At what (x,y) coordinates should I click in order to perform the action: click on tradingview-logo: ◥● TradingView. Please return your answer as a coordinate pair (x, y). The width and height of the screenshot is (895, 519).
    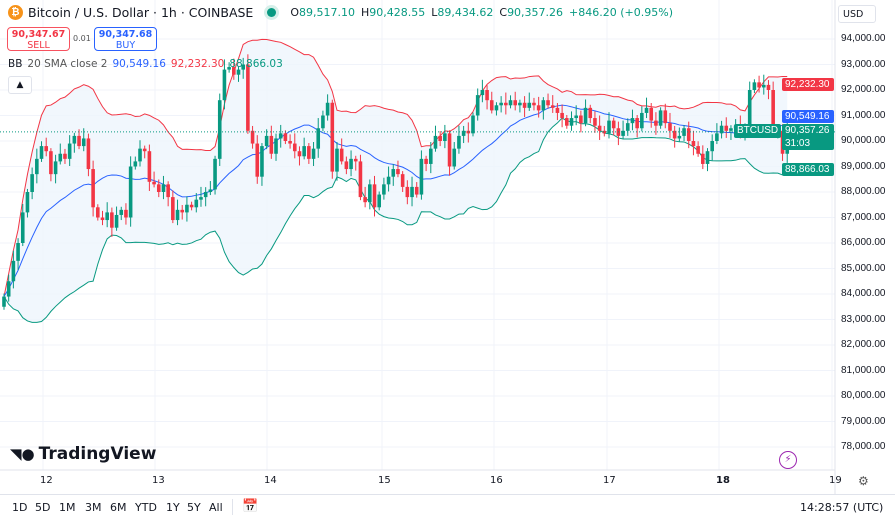
    Looking at the image, I should click on (83, 454).